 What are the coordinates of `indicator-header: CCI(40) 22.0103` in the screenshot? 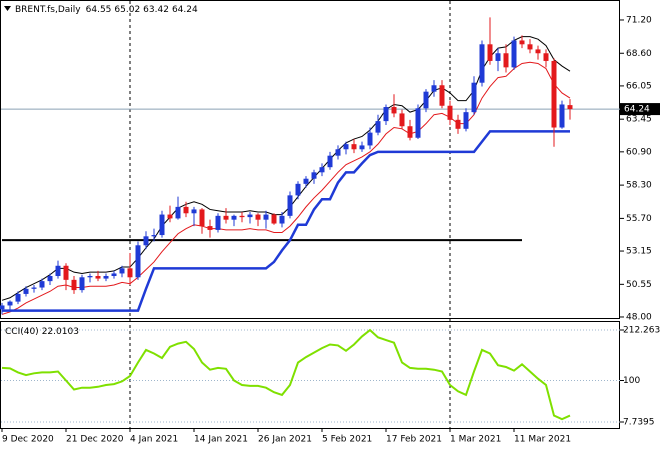 It's located at (42, 332).